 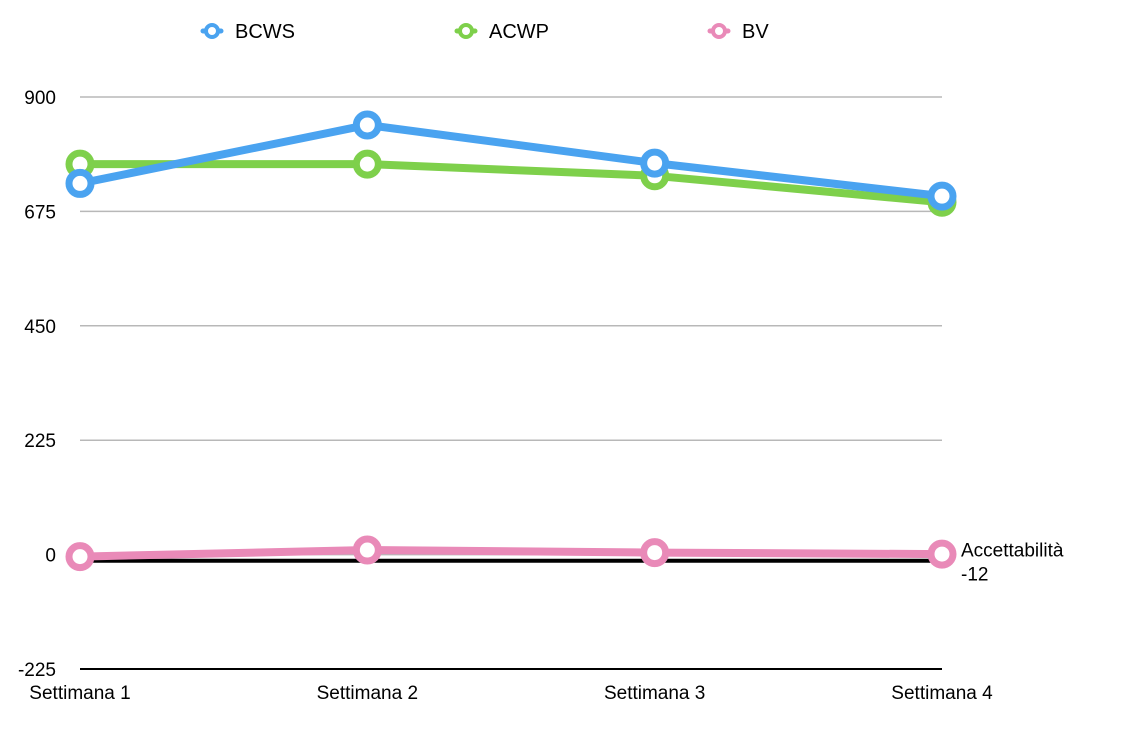 What do you see at coordinates (265, 32) in the screenshot?
I see `legend-label-bcws: BCWS` at bounding box center [265, 32].